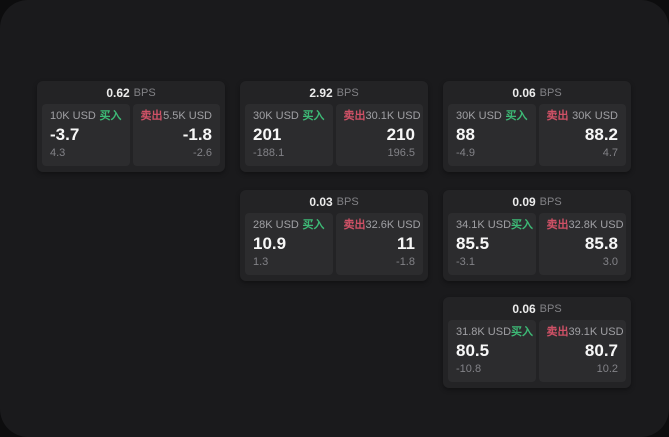 This screenshot has height=437, width=669. I want to click on sell-value: 210, so click(400, 134).